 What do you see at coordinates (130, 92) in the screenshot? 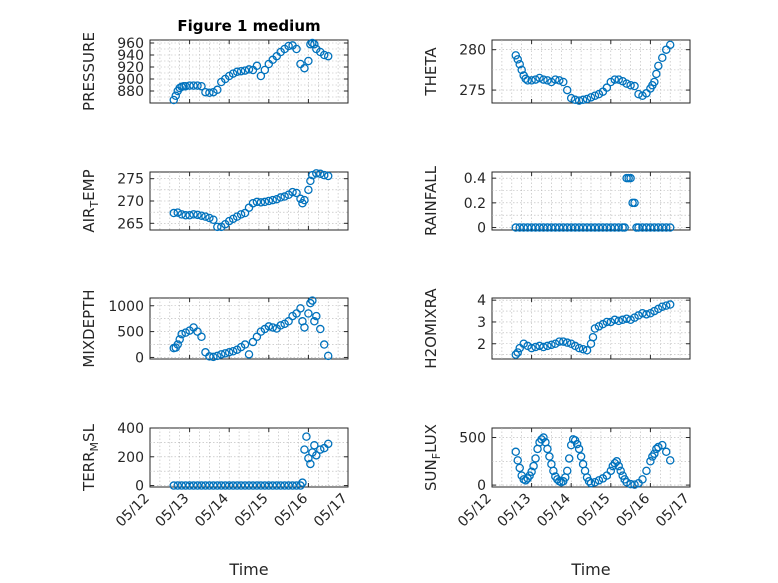
I see `y-tick-label: 880` at bounding box center [130, 92].